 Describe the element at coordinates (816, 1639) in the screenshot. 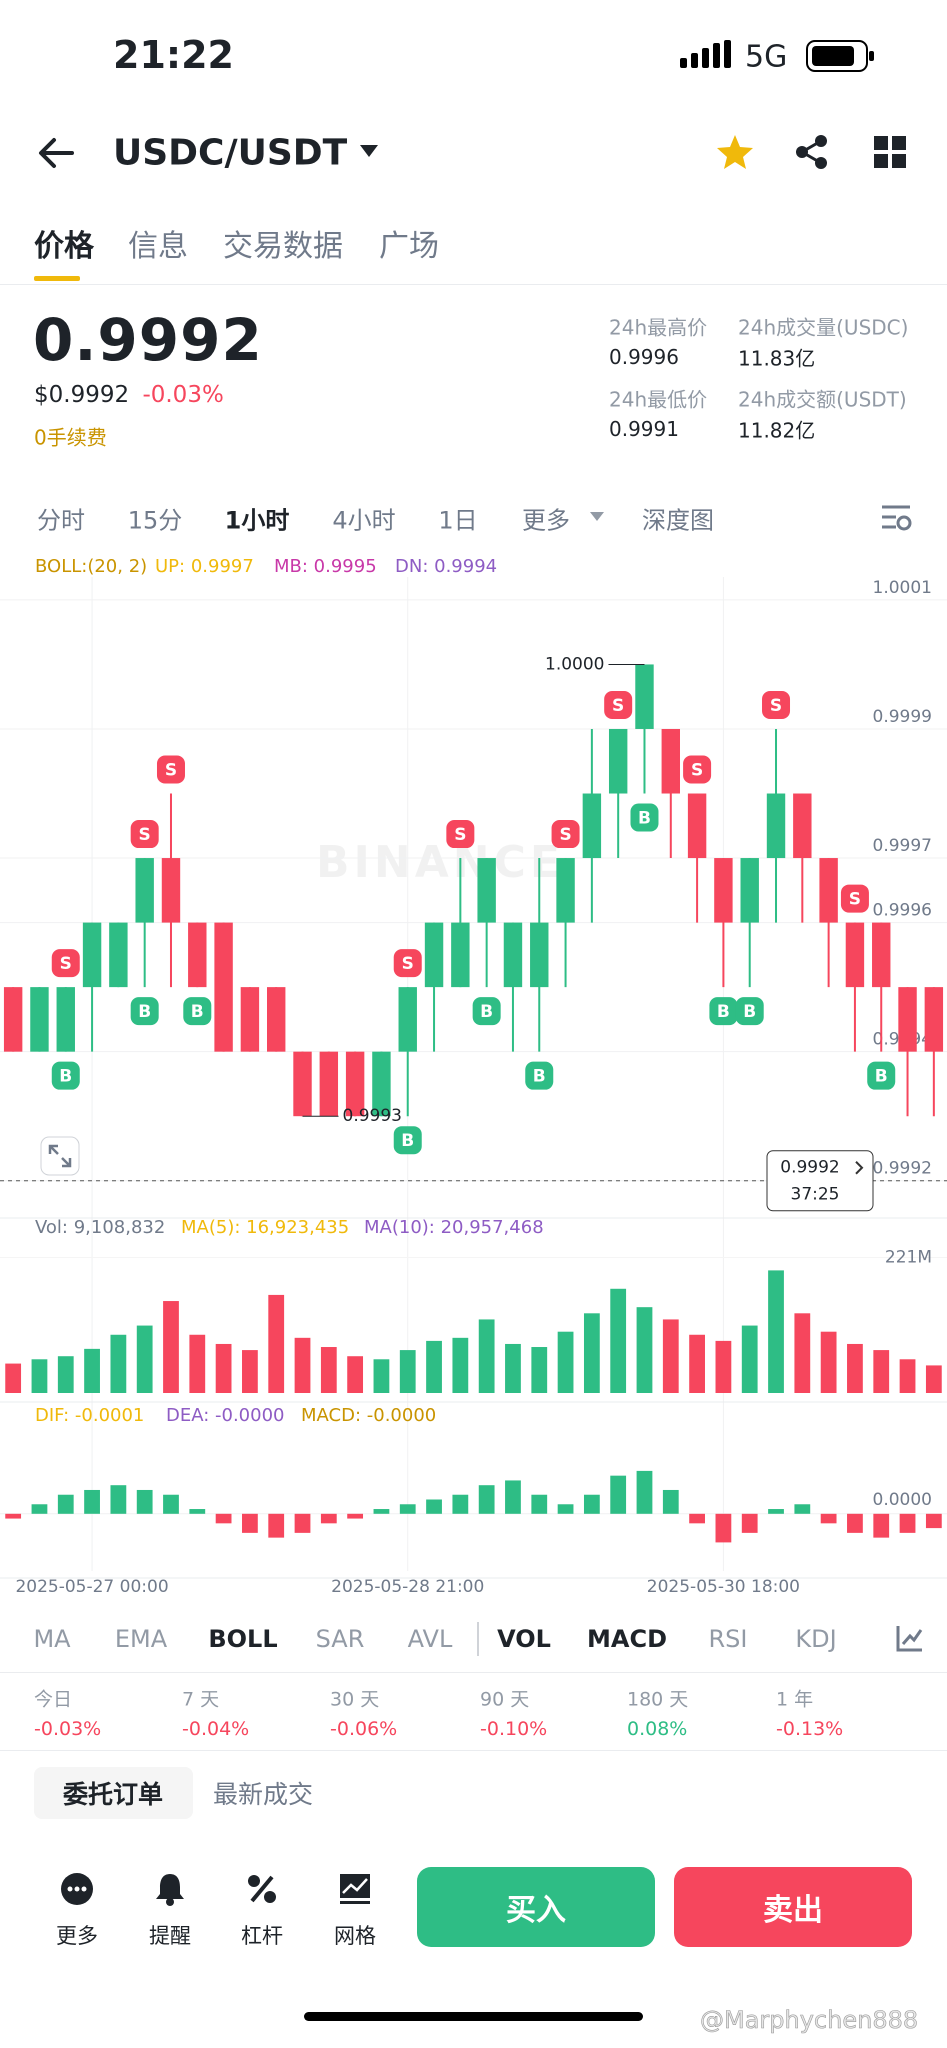

I see `indicator-tab: KDJ` at that location.